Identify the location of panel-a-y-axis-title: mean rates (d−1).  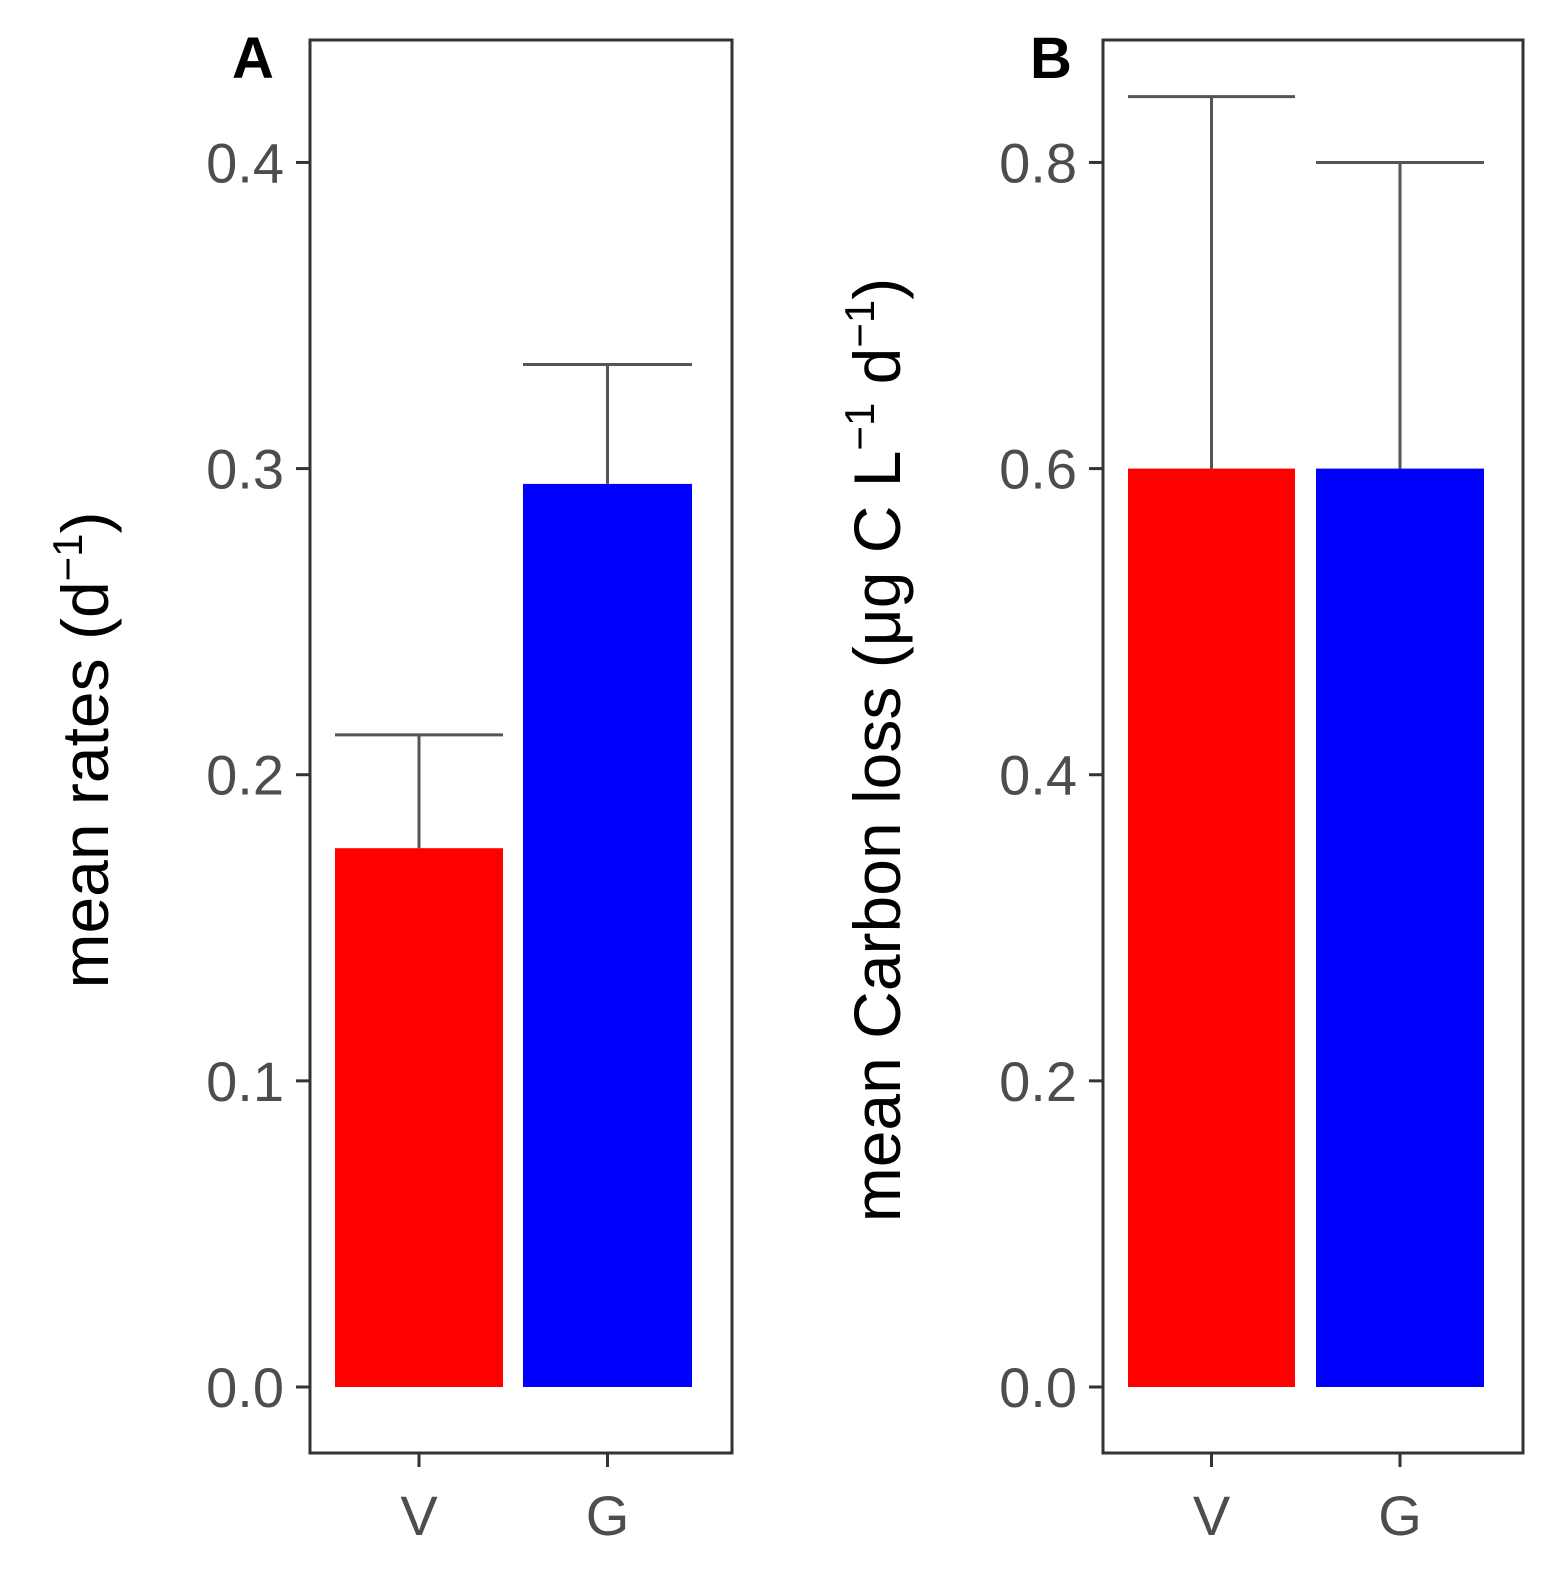
(83, 749).